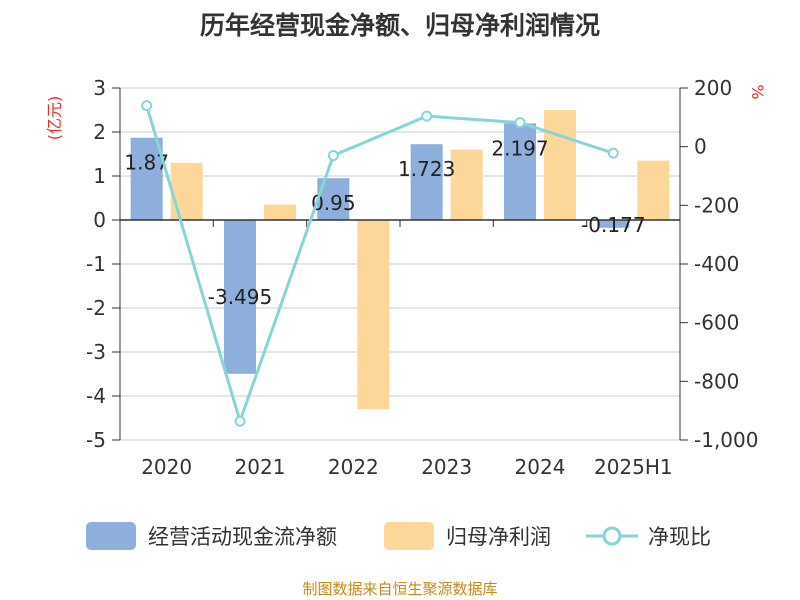 Image resolution: width=800 pixels, height=600 pixels. Describe the element at coordinates (99, 132) in the screenshot. I see `left-axis-tick-label: 2` at that location.